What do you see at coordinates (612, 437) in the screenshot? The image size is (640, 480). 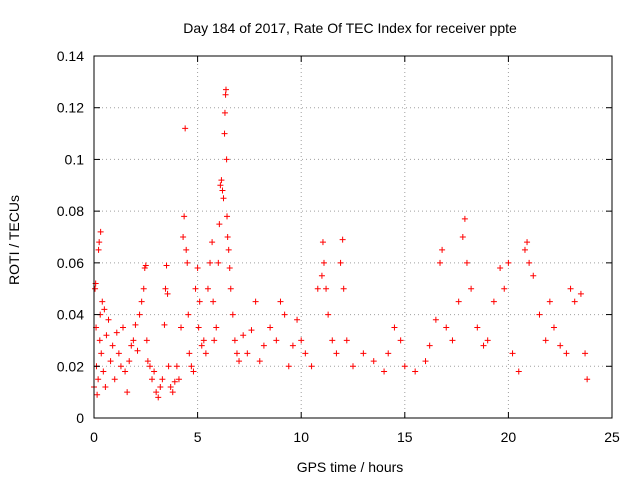 I see `x-tick-label: 25` at bounding box center [612, 437].